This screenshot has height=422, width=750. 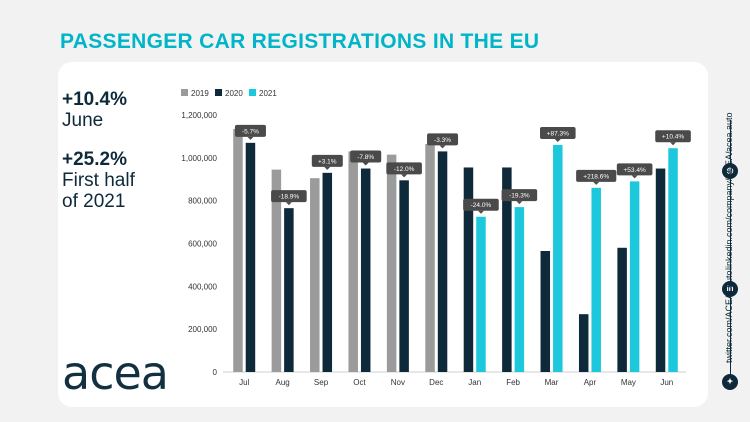 I want to click on bar-2020-aug, so click(x=289, y=290).